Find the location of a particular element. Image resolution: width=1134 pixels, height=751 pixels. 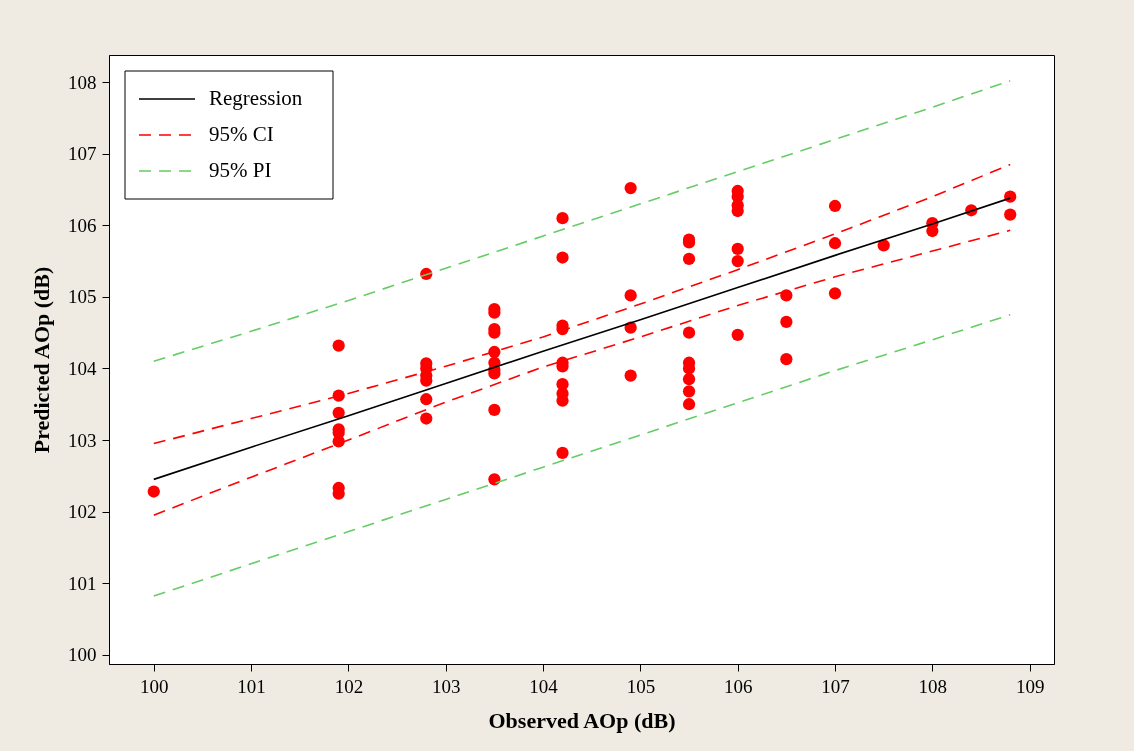

x-tick-label: 109 is located at coordinates (1030, 686).